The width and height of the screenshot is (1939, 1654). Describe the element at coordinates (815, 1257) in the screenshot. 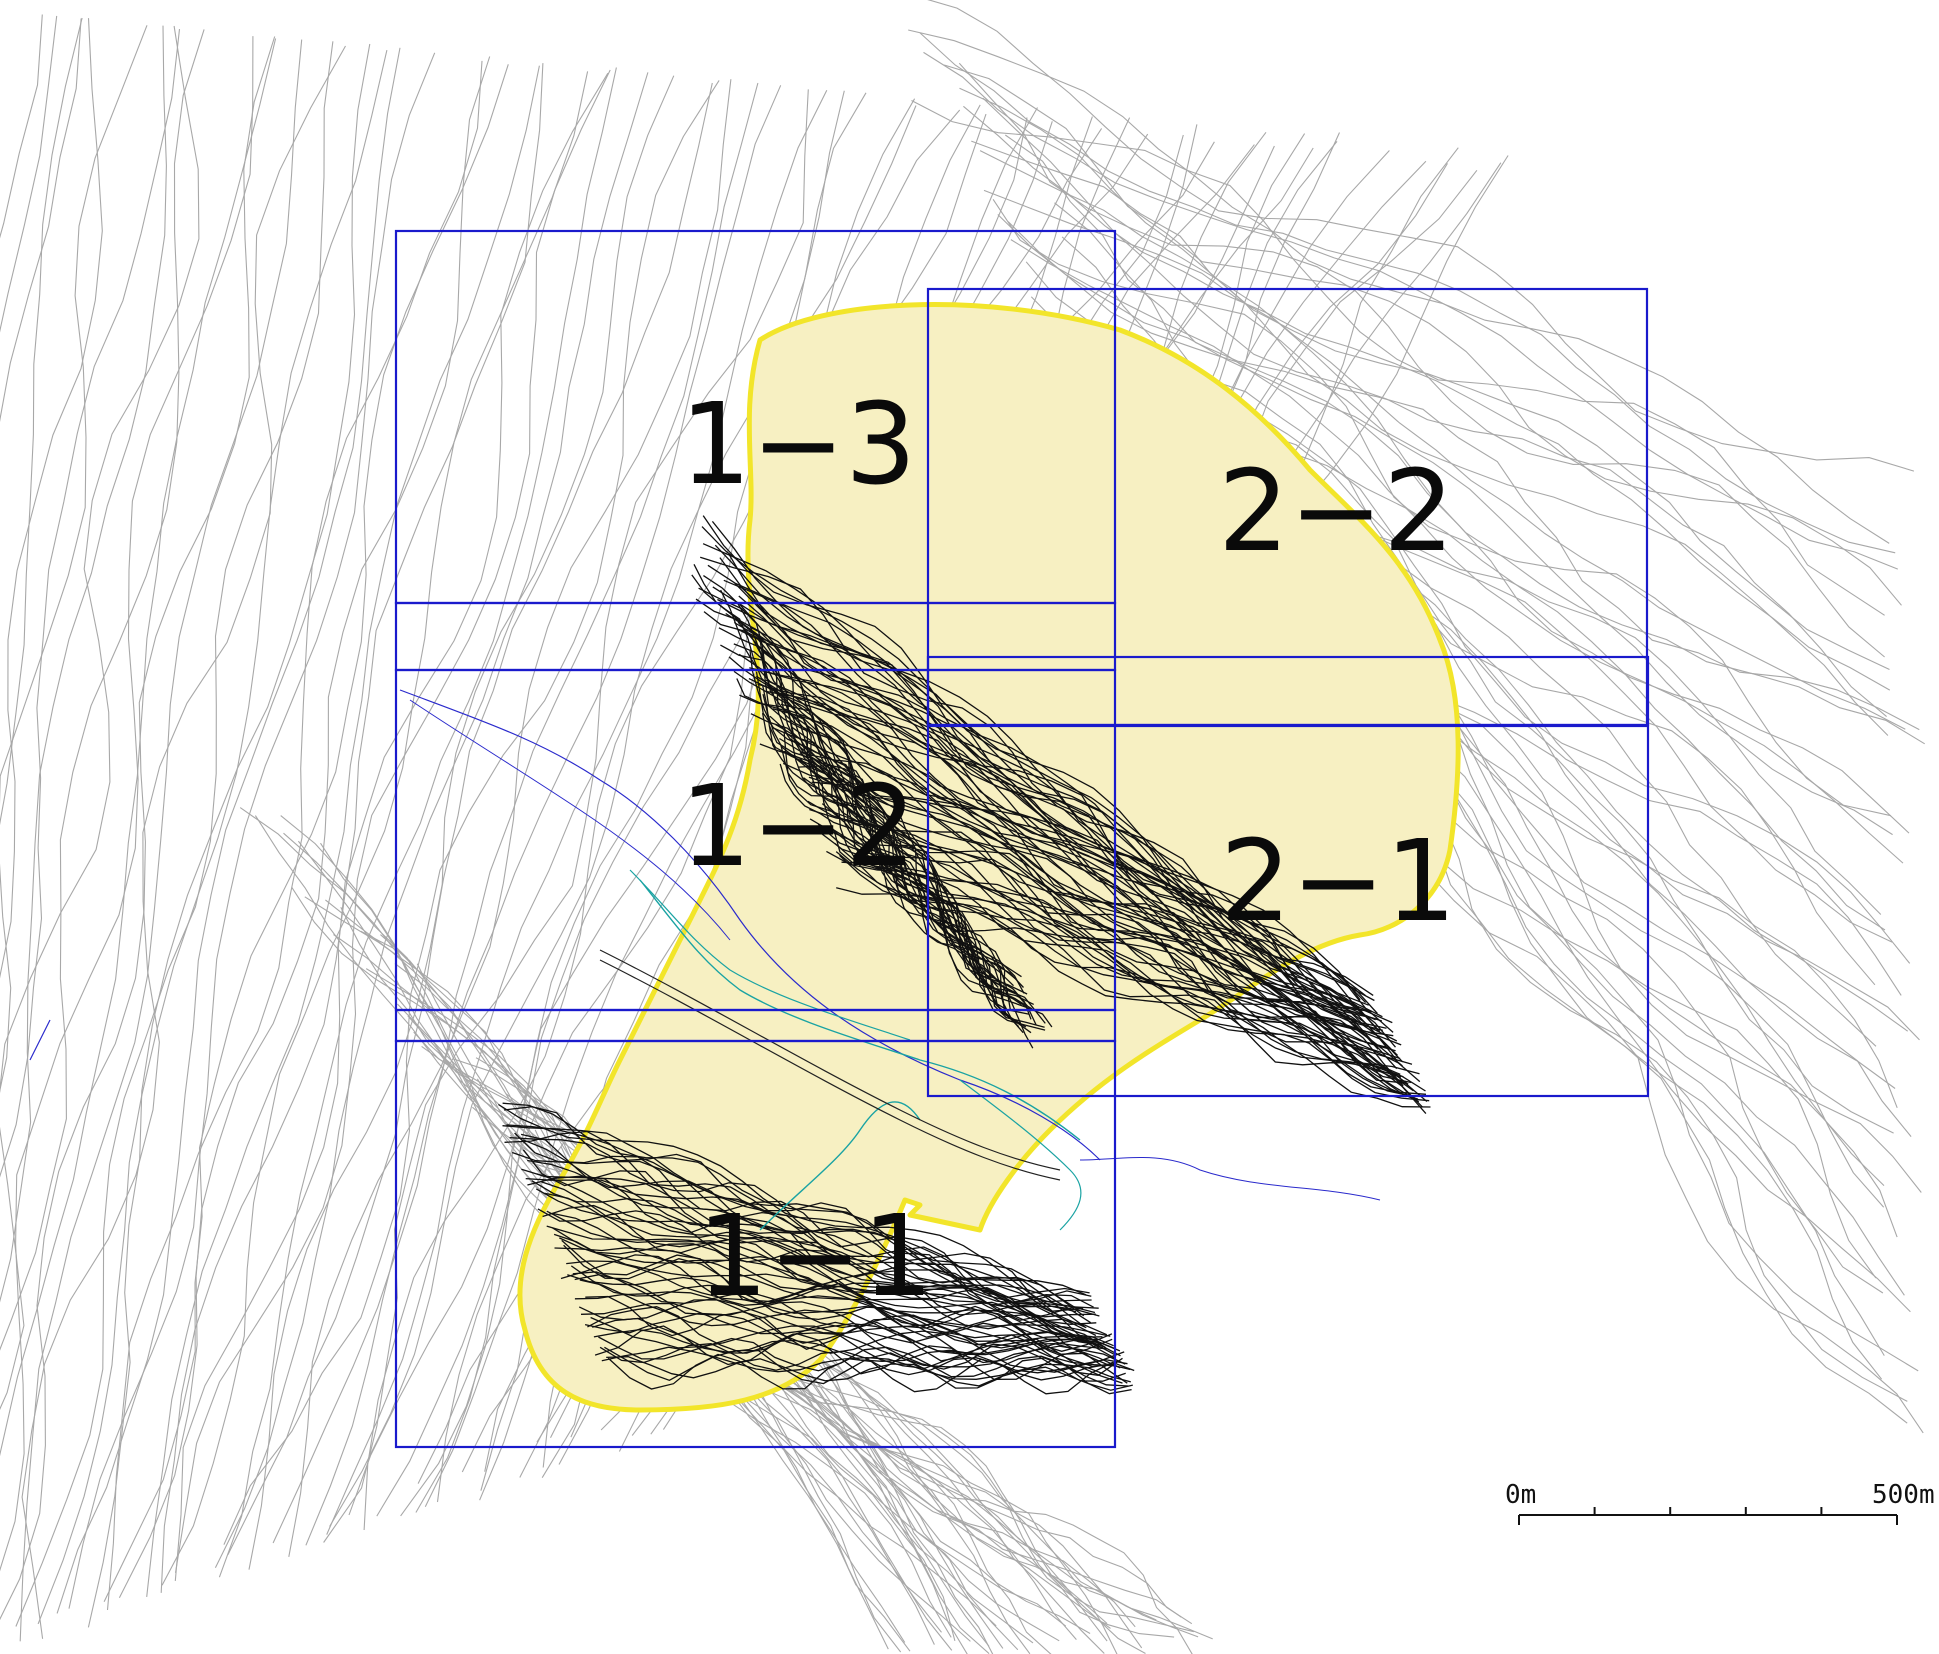

I see `sheet-label-1-1: 1−1` at that location.